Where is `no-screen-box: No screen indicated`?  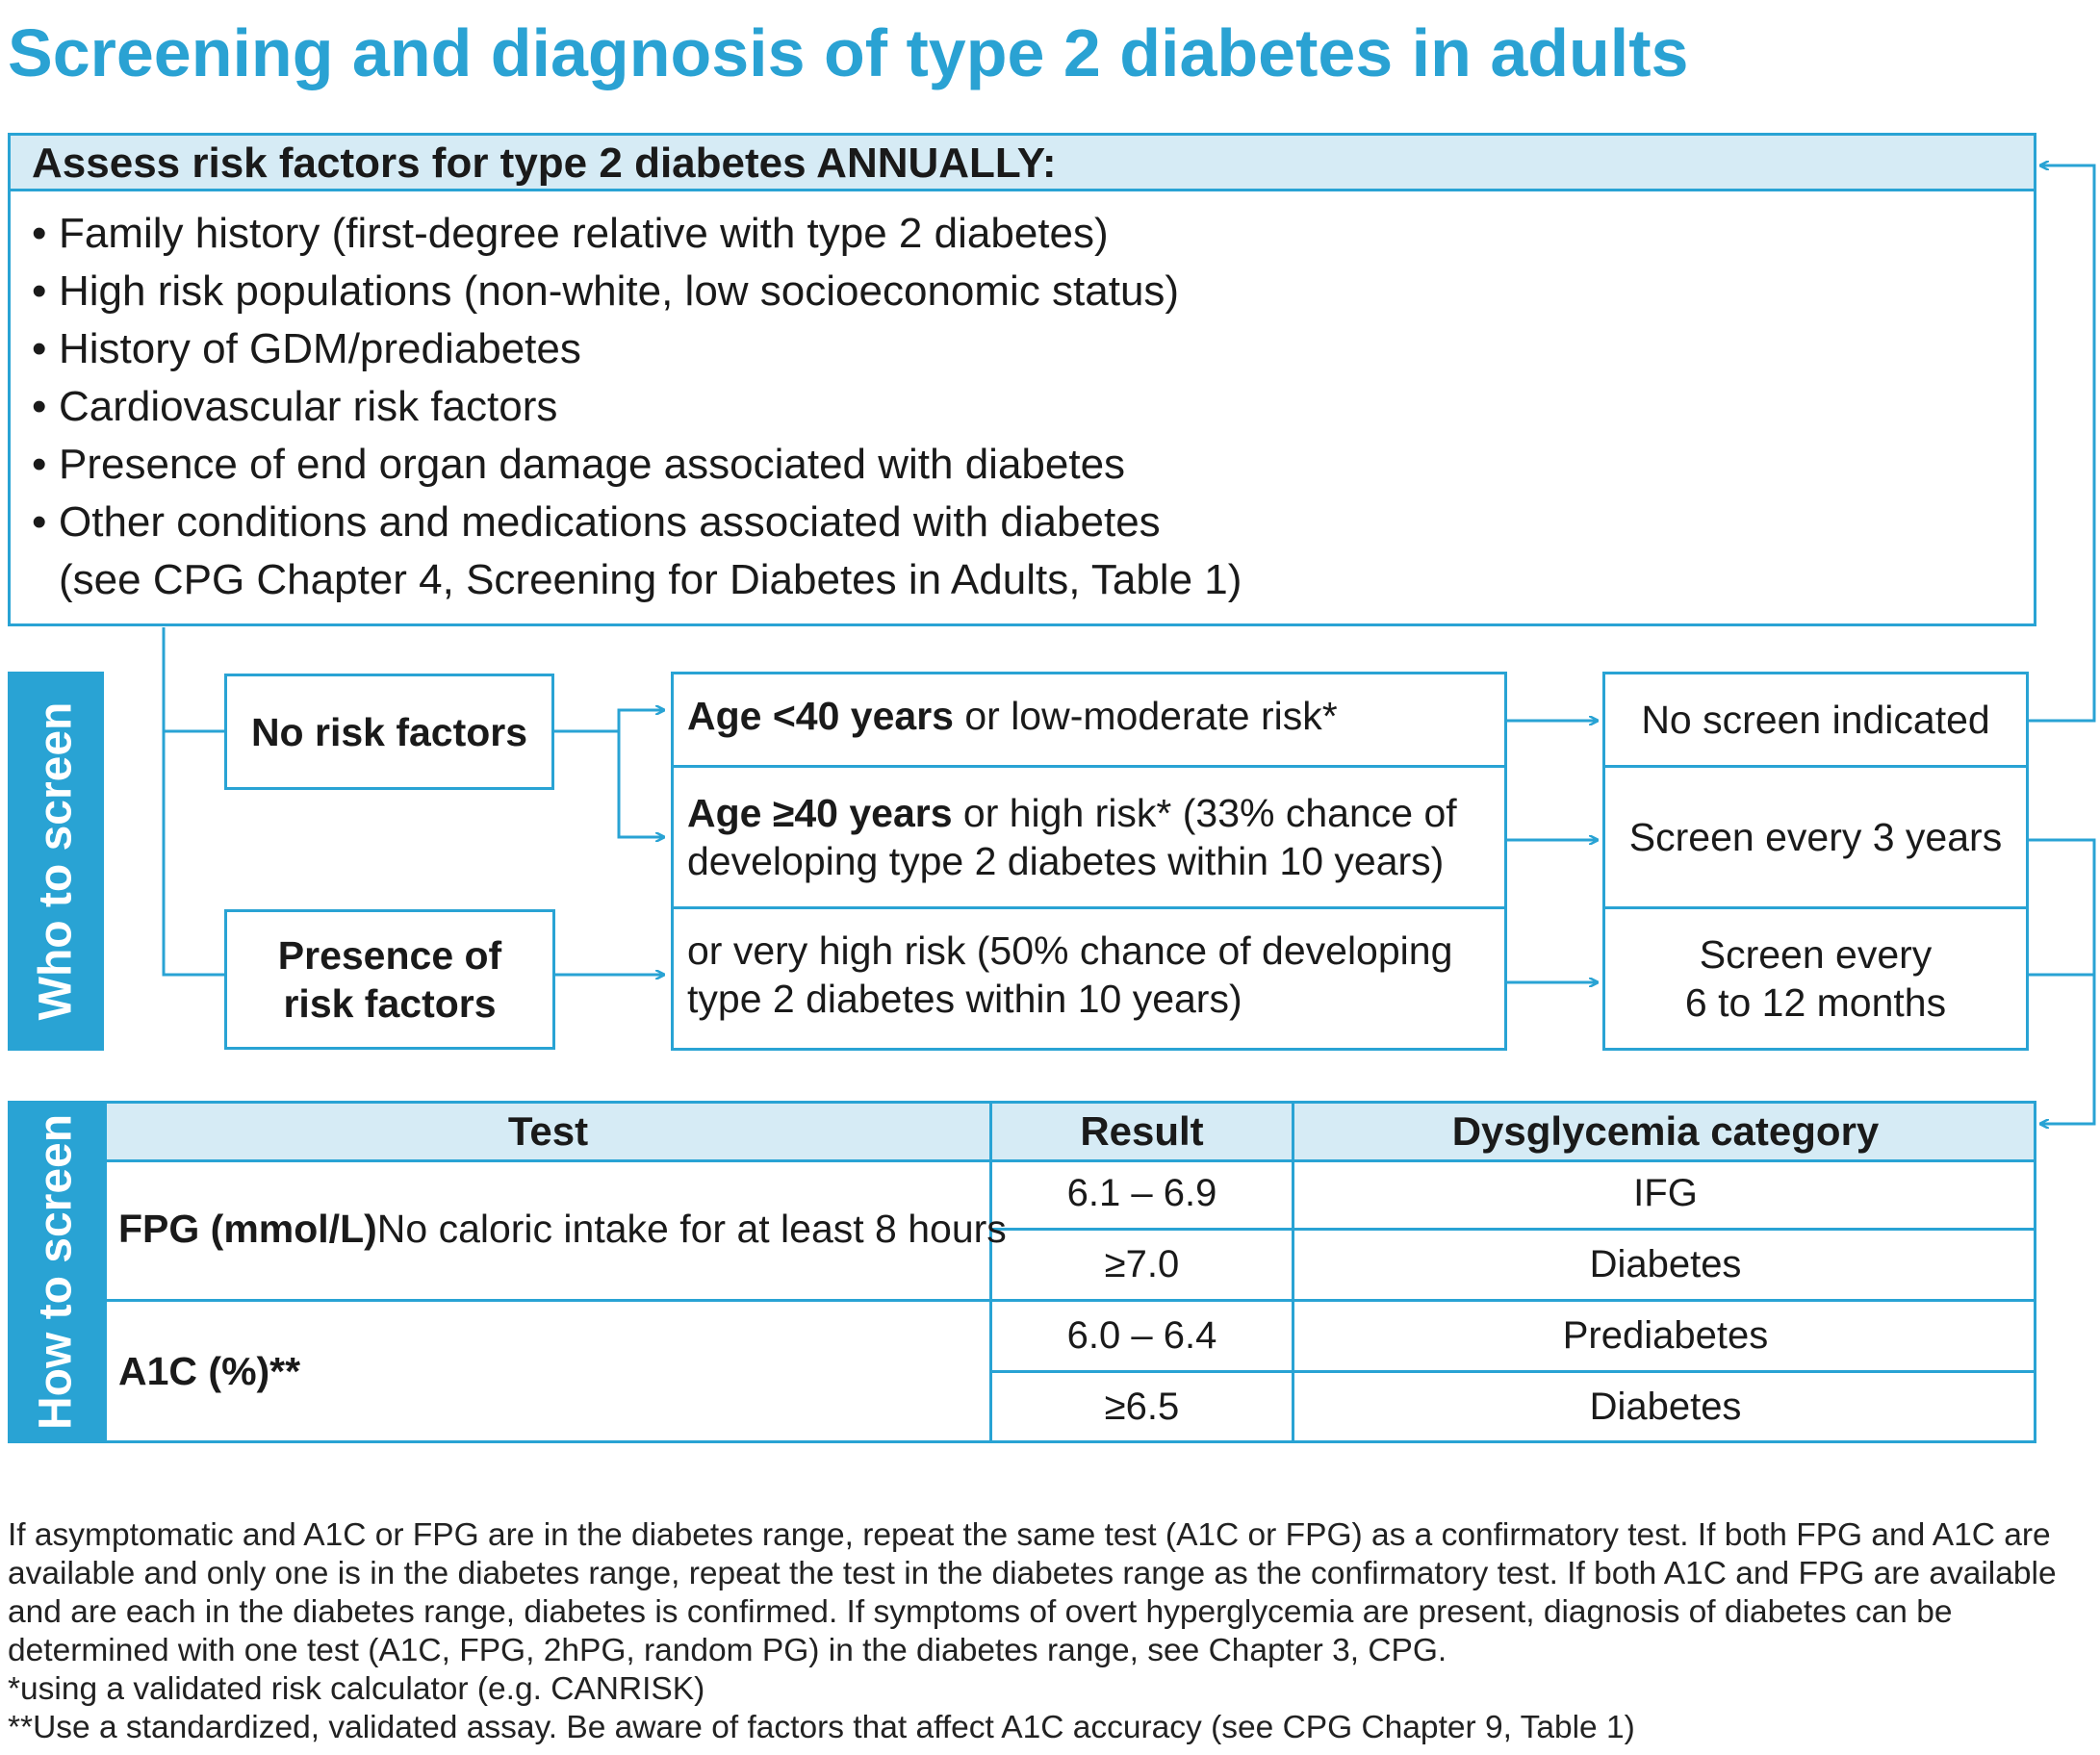
no-screen-box: No screen indicated is located at coordinates (1815, 720).